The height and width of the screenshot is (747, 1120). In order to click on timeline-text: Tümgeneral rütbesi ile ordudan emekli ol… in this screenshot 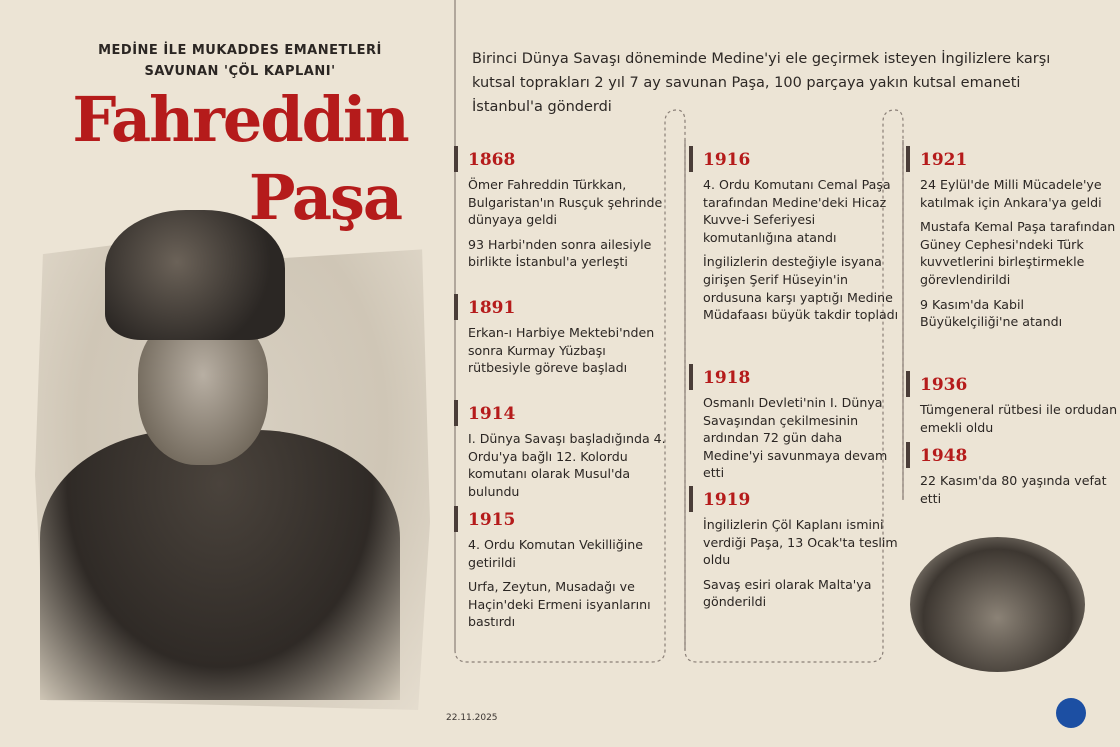, I will do `click(1019, 418)`.